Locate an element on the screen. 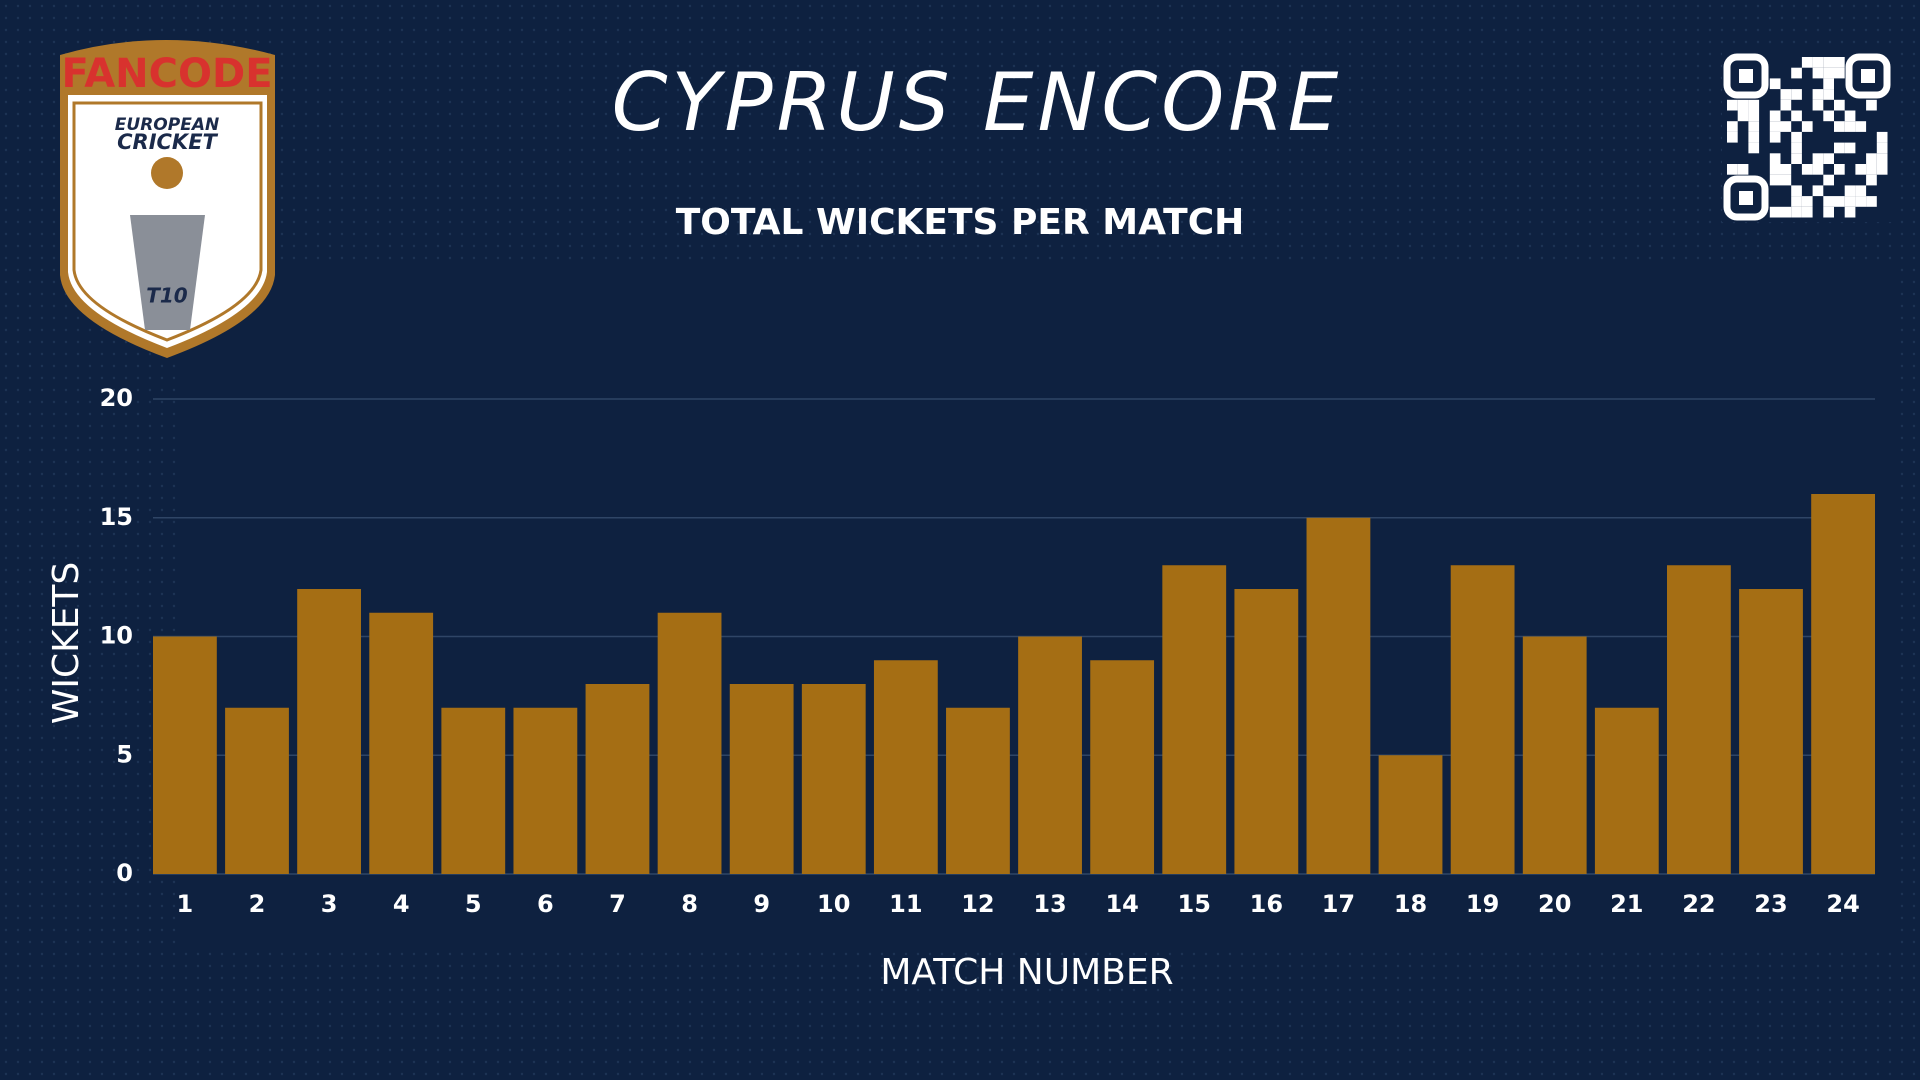 Image resolution: width=1920 pixels, height=1080 pixels. x-tick-label: 15 is located at coordinates (1194, 904).